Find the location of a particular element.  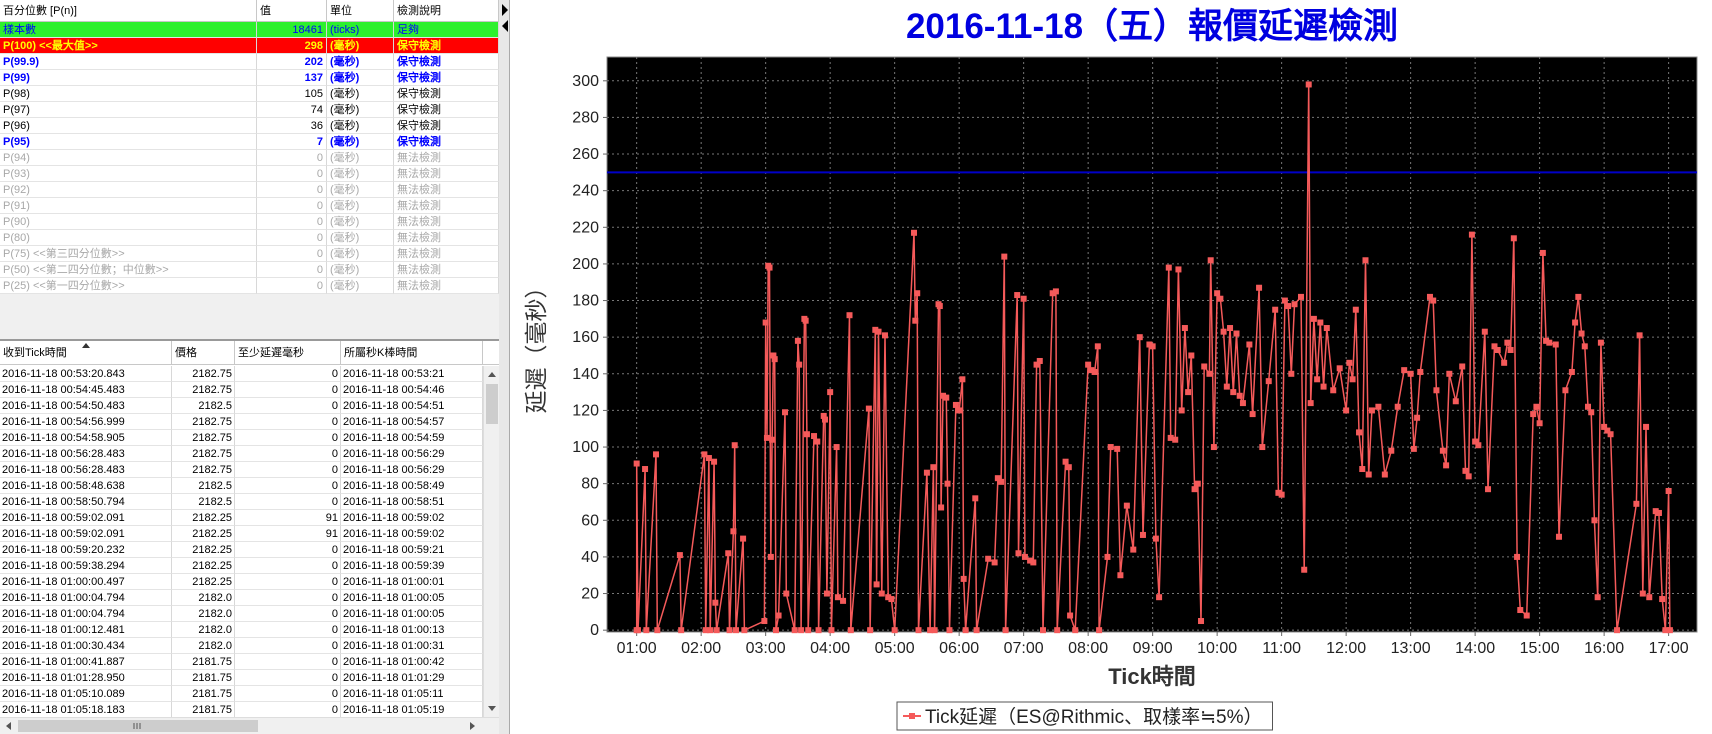

table-cell: 2016-11-18 00:53:21 is located at coordinates (412, 374).